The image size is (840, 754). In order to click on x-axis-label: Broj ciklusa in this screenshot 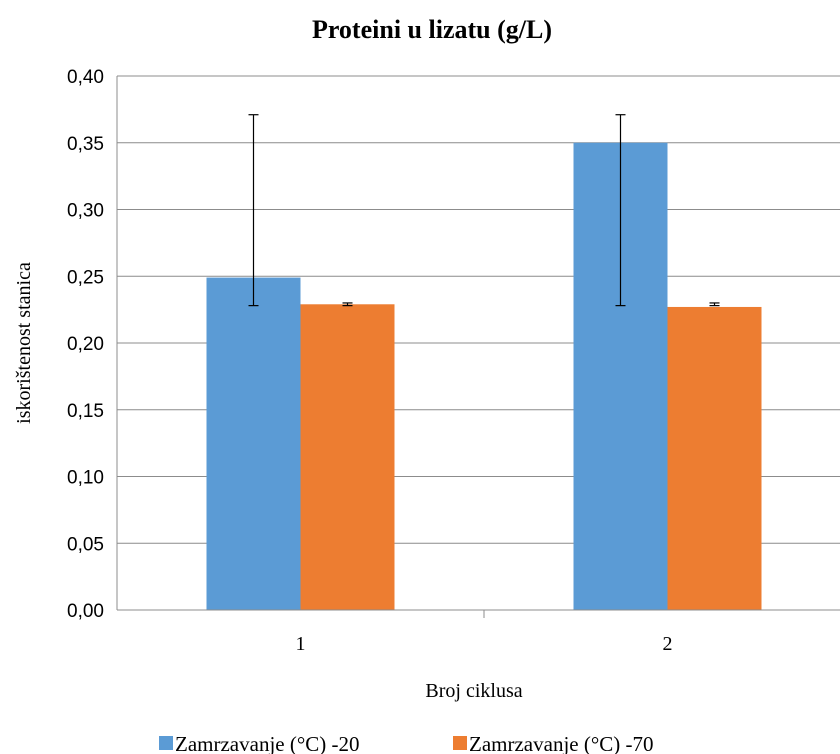, I will do `click(473, 691)`.